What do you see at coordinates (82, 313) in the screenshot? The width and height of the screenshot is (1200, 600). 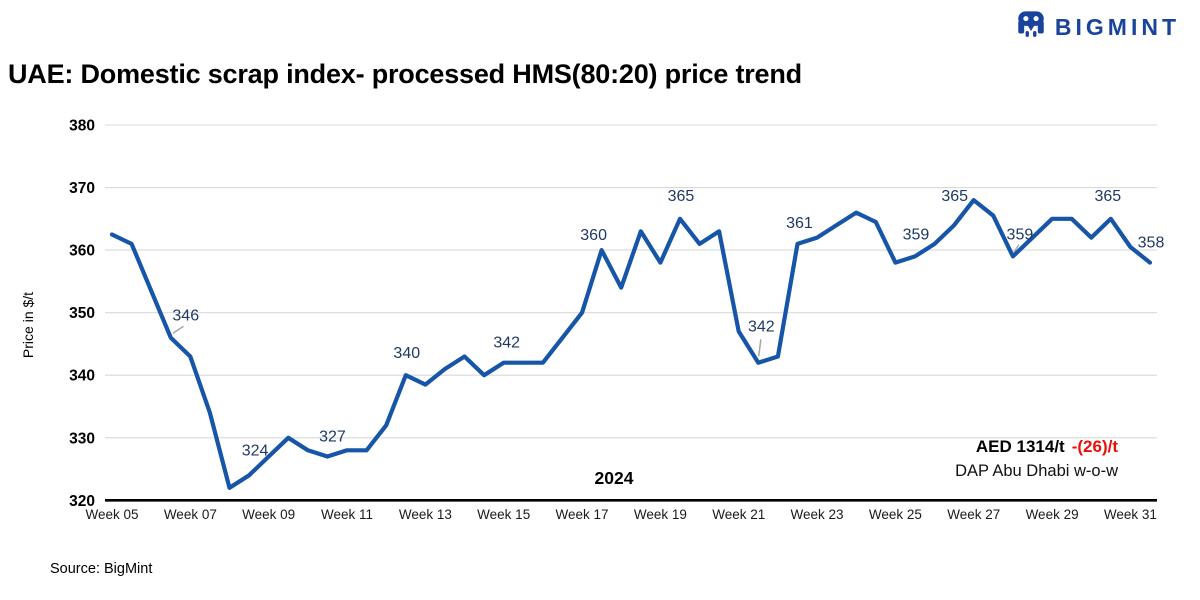 I see `y-tick-label: 350` at bounding box center [82, 313].